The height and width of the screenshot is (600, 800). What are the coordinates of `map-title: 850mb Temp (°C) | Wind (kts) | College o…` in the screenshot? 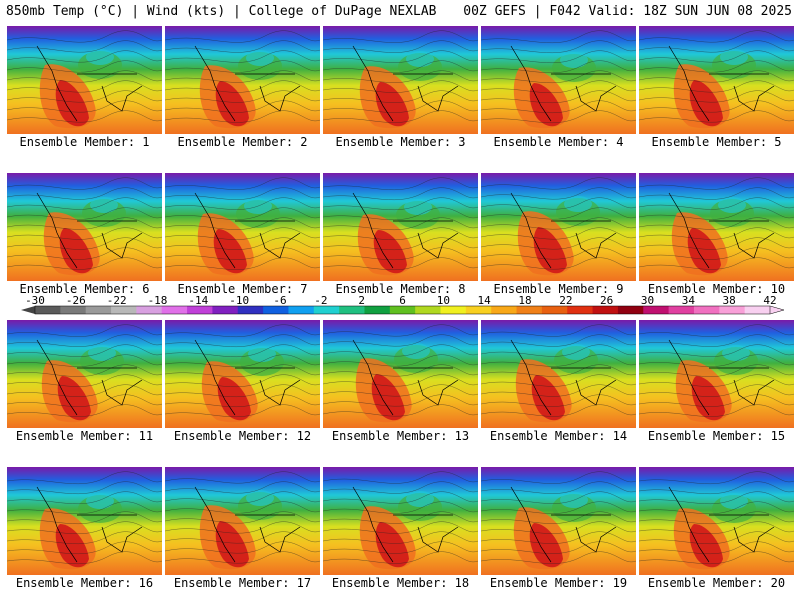 It's located at (221, 11).